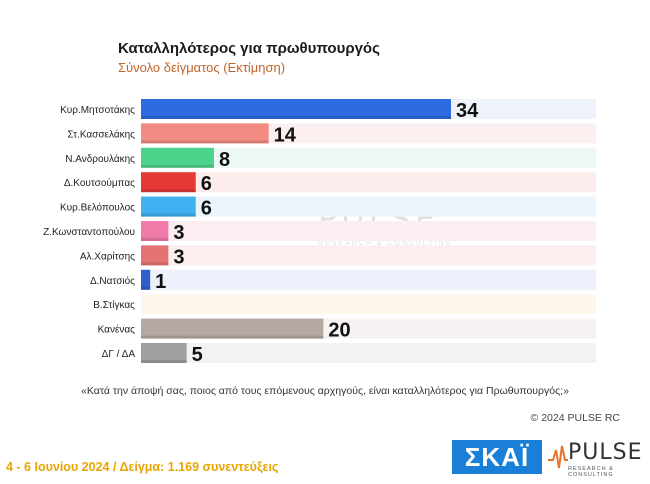  Describe the element at coordinates (202, 67) in the screenshot. I see `chart-subtitle: Σύνολο δείγματος (Εκτίμηση)` at that location.